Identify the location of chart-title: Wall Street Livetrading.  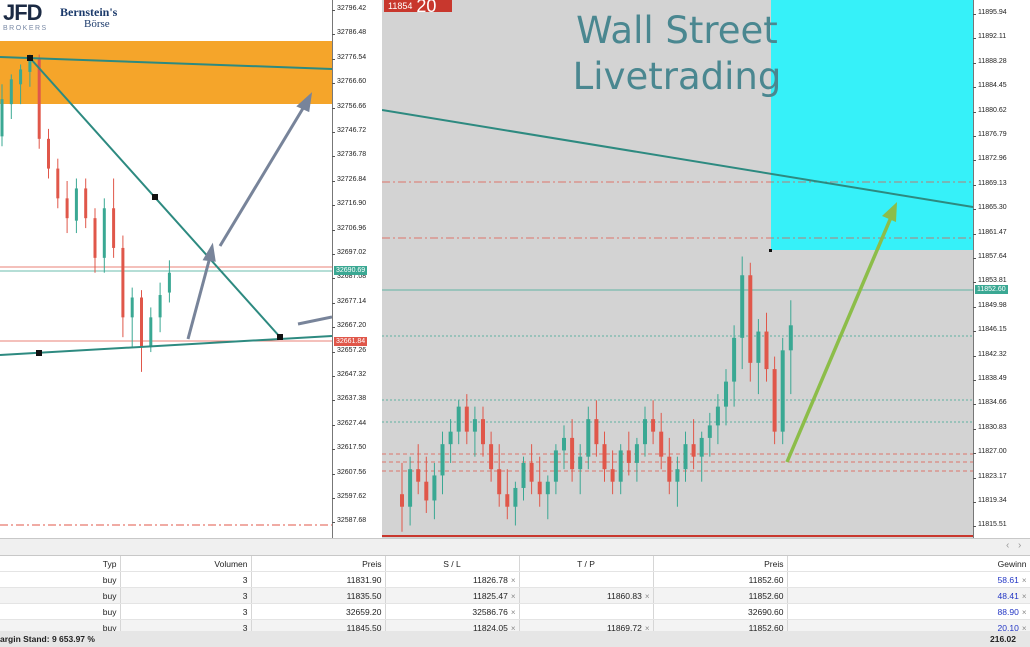
(677, 54).